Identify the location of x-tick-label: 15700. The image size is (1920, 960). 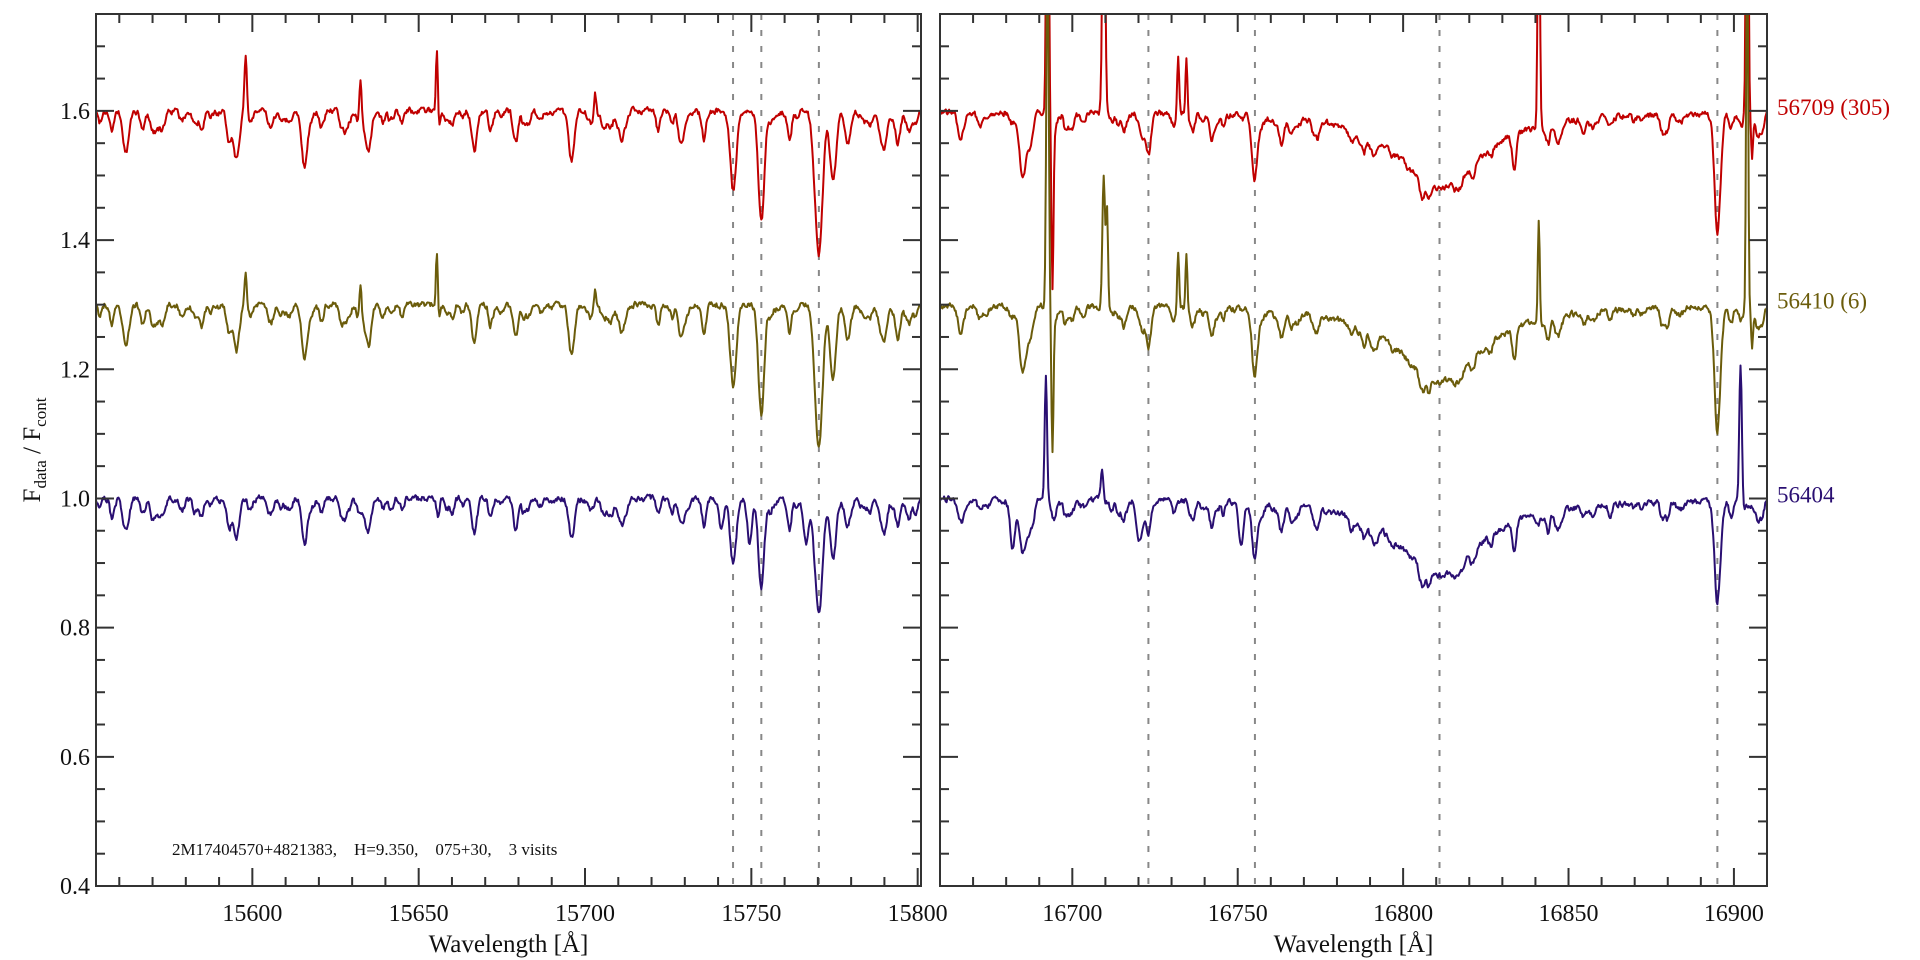
(585, 914).